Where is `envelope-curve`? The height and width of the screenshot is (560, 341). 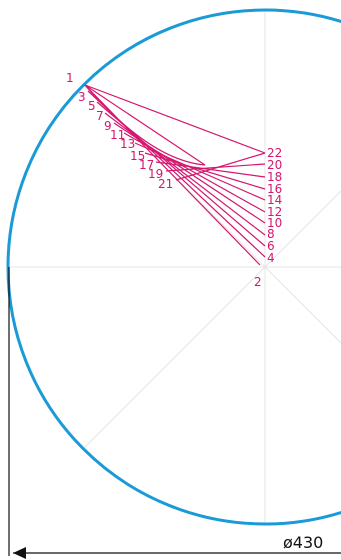
envelope-curve is located at coordinates (145, 125).